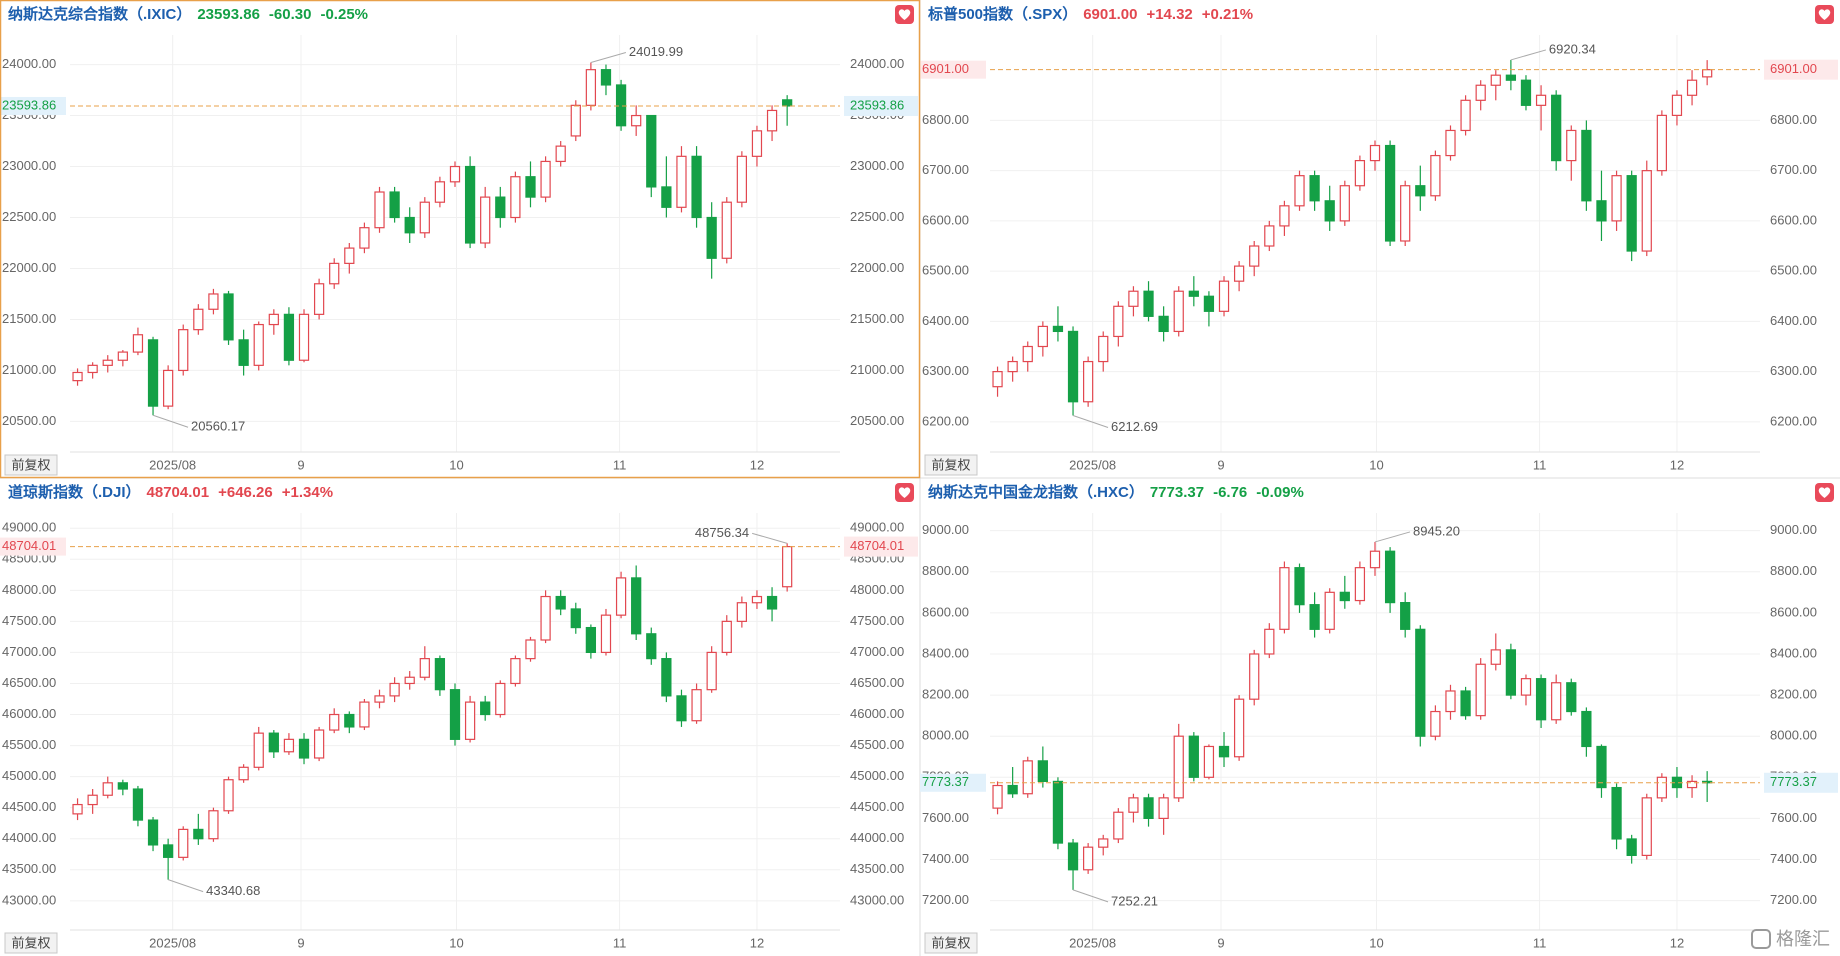 The image size is (1840, 956). What do you see at coordinates (877, 589) in the screenshot?
I see `y2-tick-label: 48000.00` at bounding box center [877, 589].